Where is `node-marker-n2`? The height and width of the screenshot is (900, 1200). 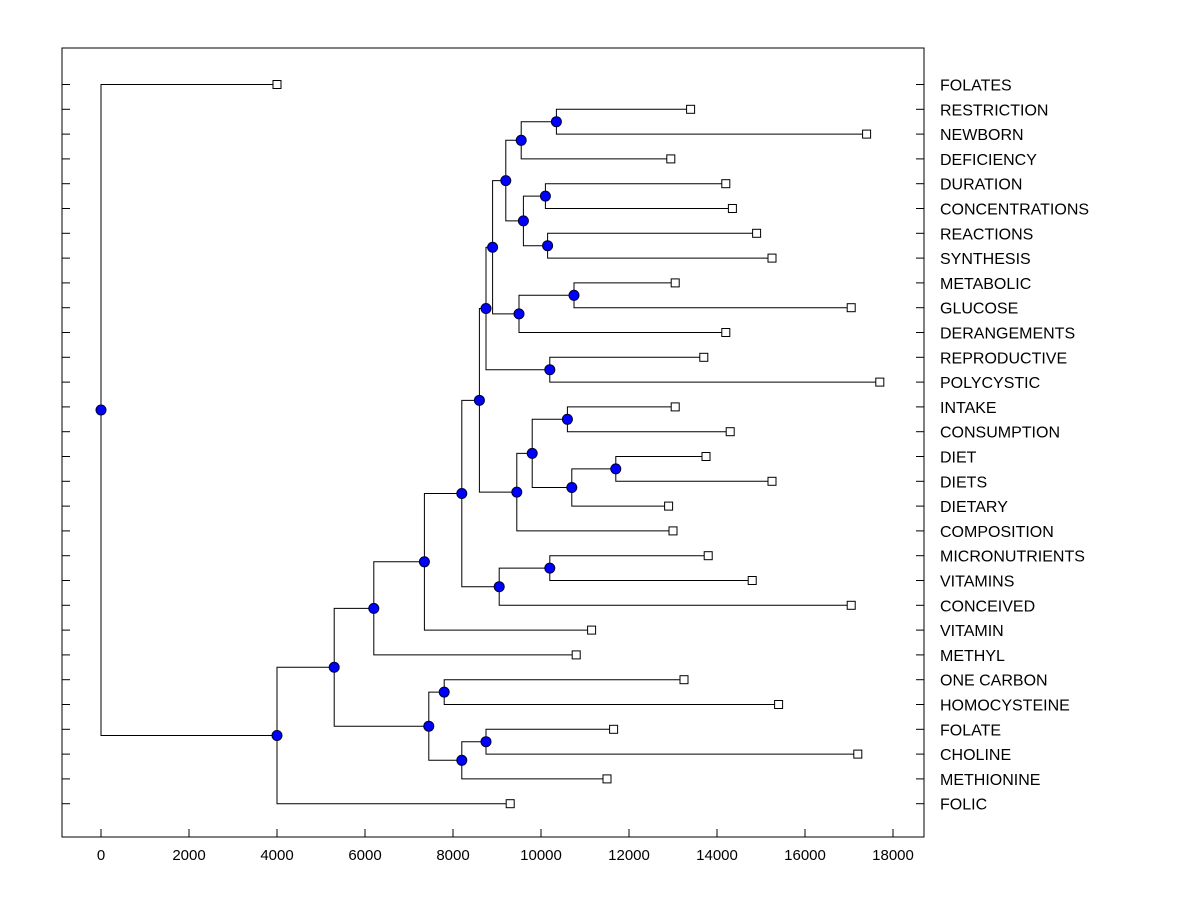
node-marker-n2 is located at coordinates (521, 140).